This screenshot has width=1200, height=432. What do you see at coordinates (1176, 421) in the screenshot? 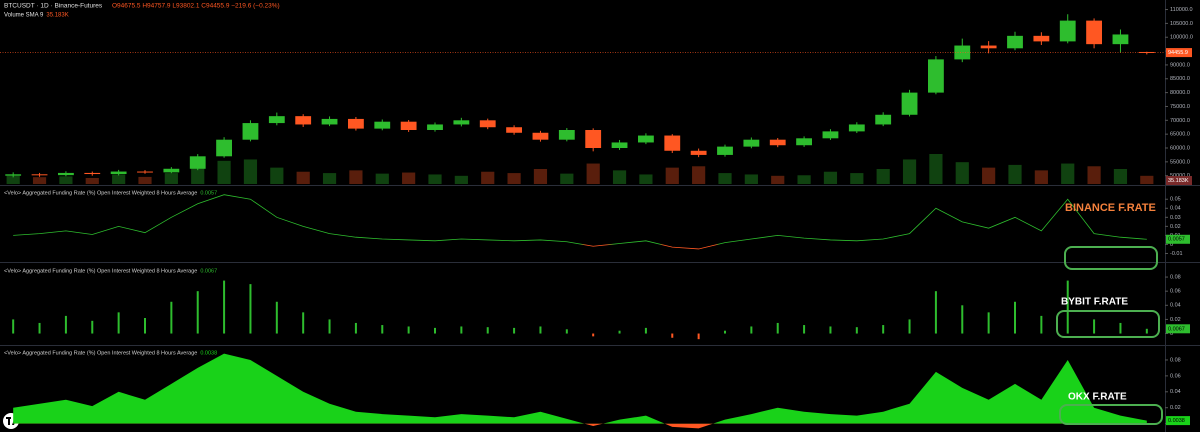
I see `value-box-label: 0.0038` at bounding box center [1176, 421].